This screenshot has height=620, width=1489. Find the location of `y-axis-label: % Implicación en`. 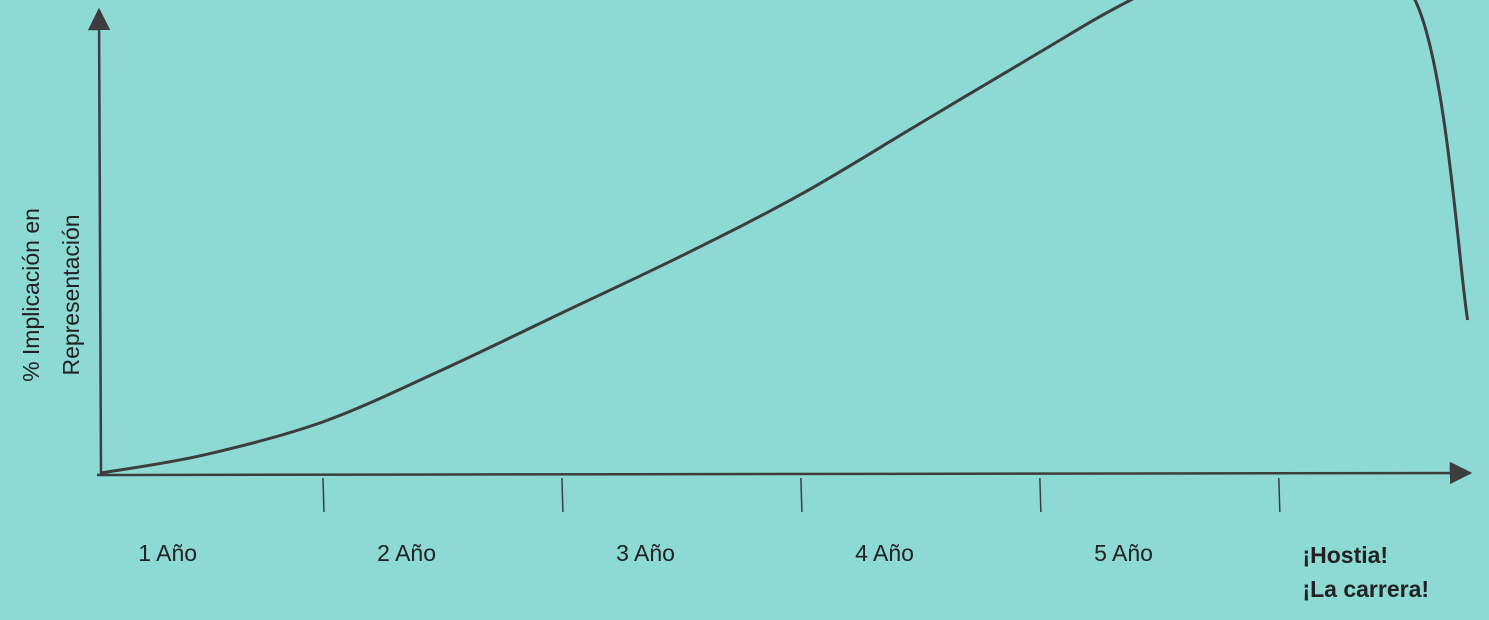

y-axis-label: % Implicación en is located at coordinates (31, 295).